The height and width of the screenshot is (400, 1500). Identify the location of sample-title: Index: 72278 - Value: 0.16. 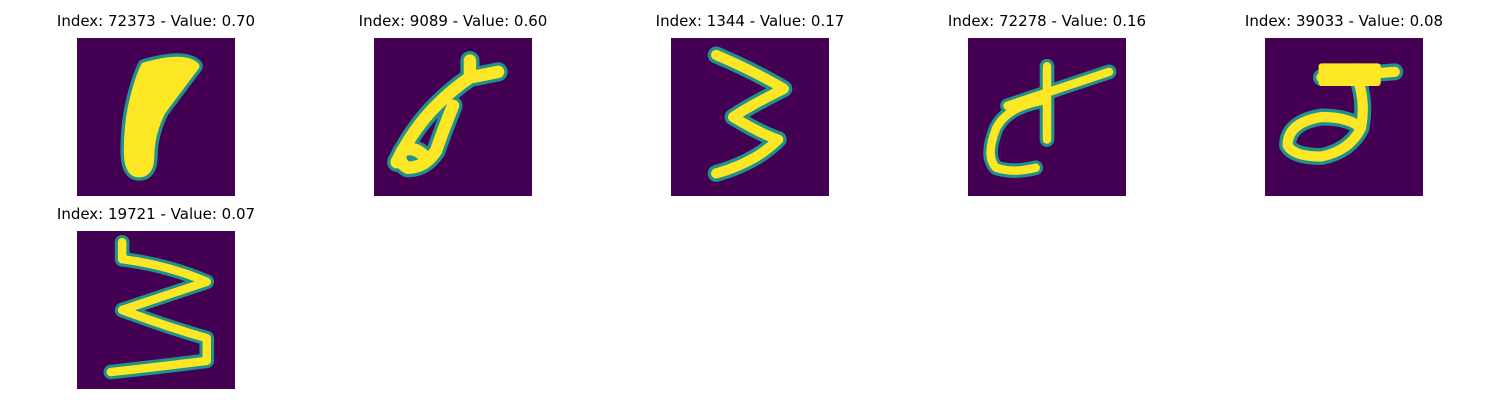
(1047, 21).